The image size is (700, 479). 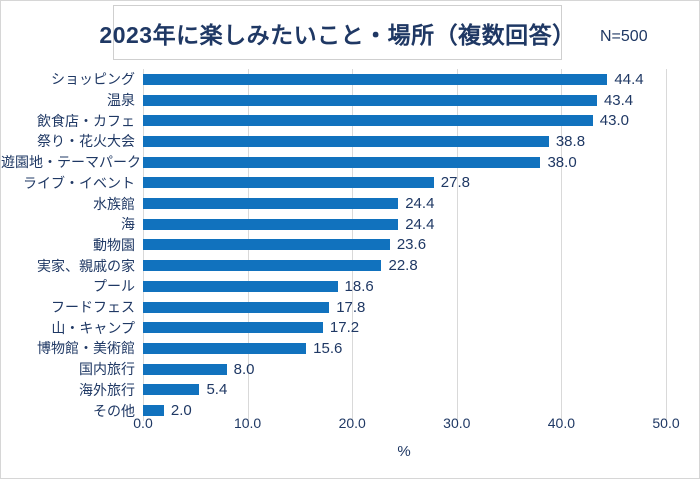 I want to click on value-label: 38.8, so click(x=570, y=141).